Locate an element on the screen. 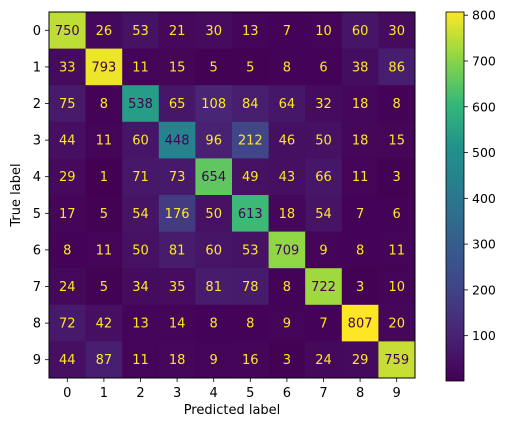 This screenshot has height=435, width=507. cell-value-label: 21 is located at coordinates (177, 31).